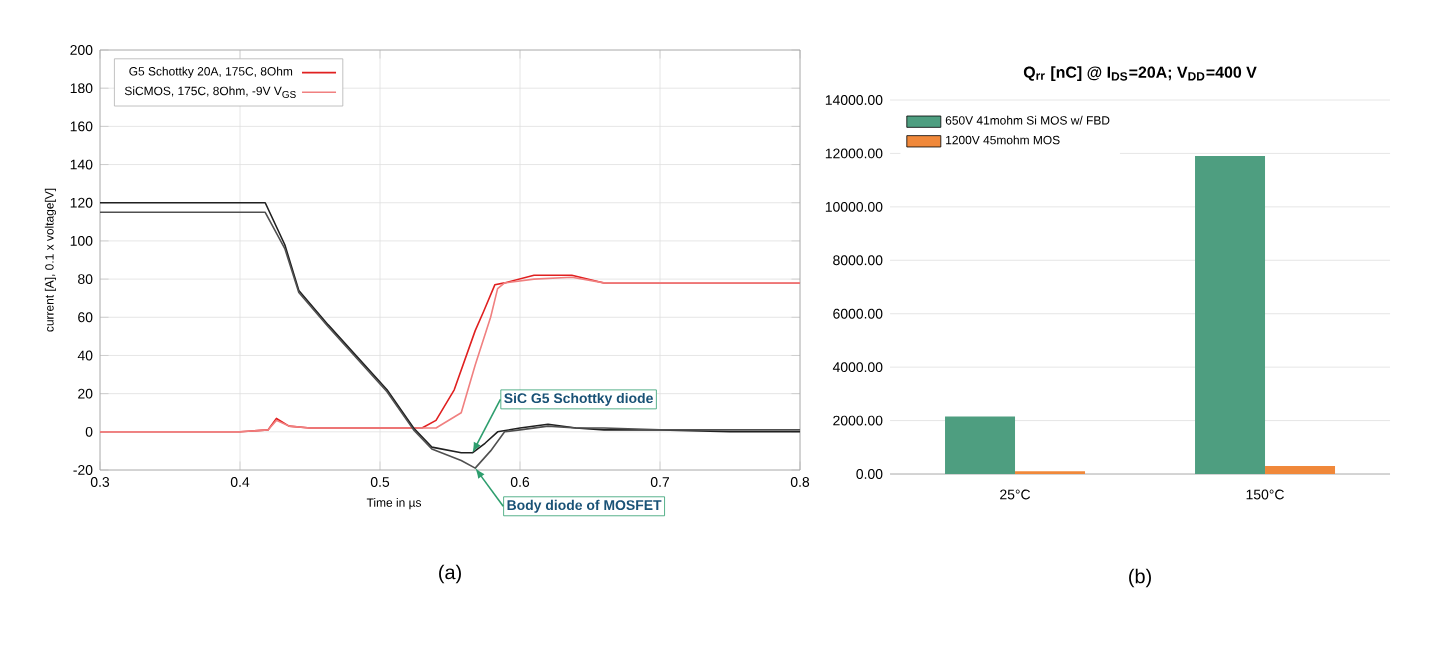 This screenshot has width=1440, height=646. What do you see at coordinates (1140, 578) in the screenshot?
I see `text: (b)` at bounding box center [1140, 578].